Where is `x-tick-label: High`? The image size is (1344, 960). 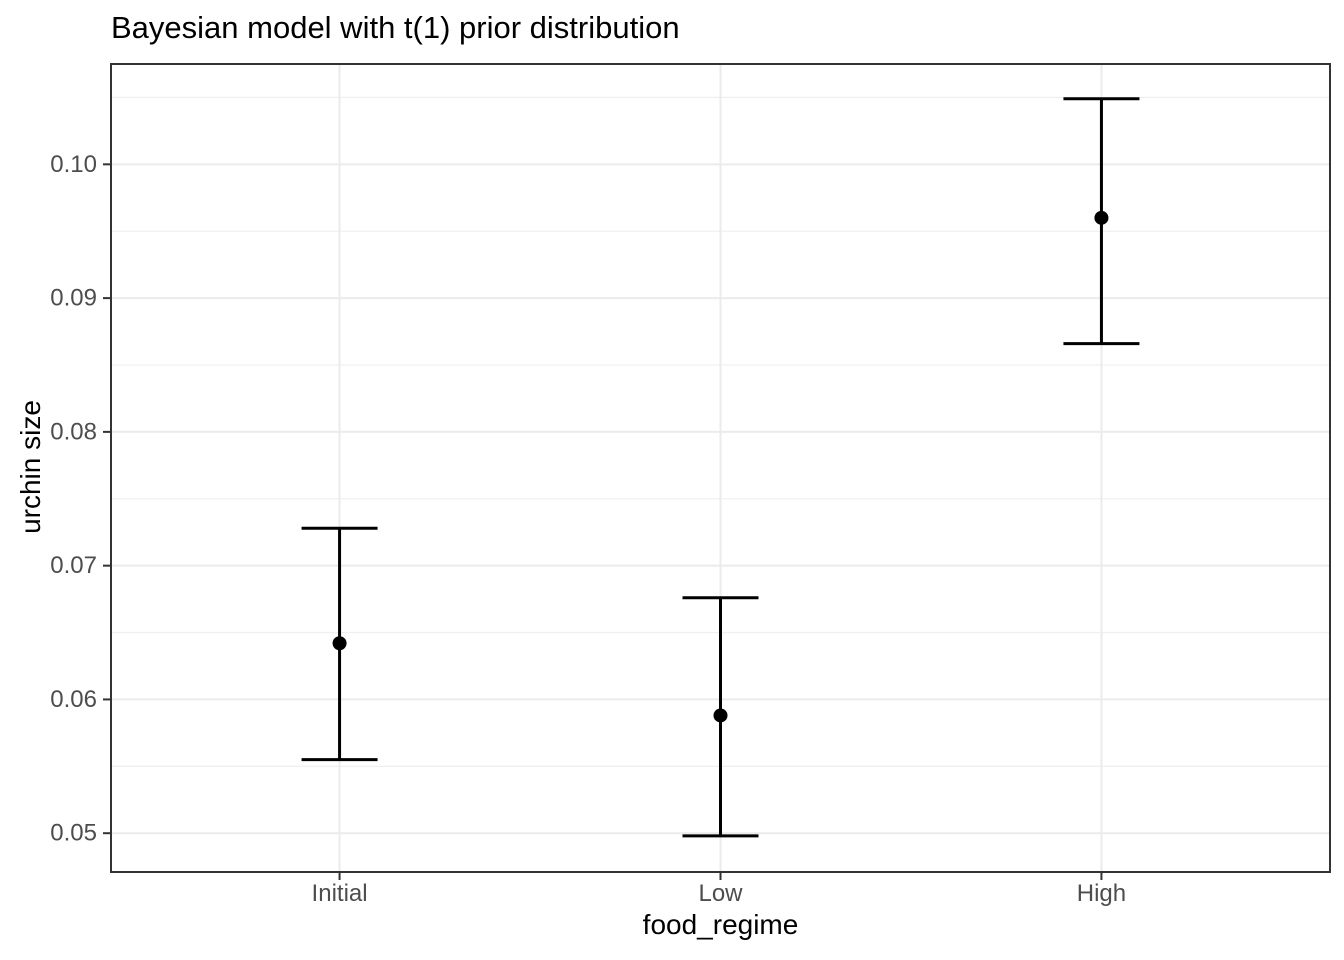
x-tick-label: High is located at coordinates (1101, 893).